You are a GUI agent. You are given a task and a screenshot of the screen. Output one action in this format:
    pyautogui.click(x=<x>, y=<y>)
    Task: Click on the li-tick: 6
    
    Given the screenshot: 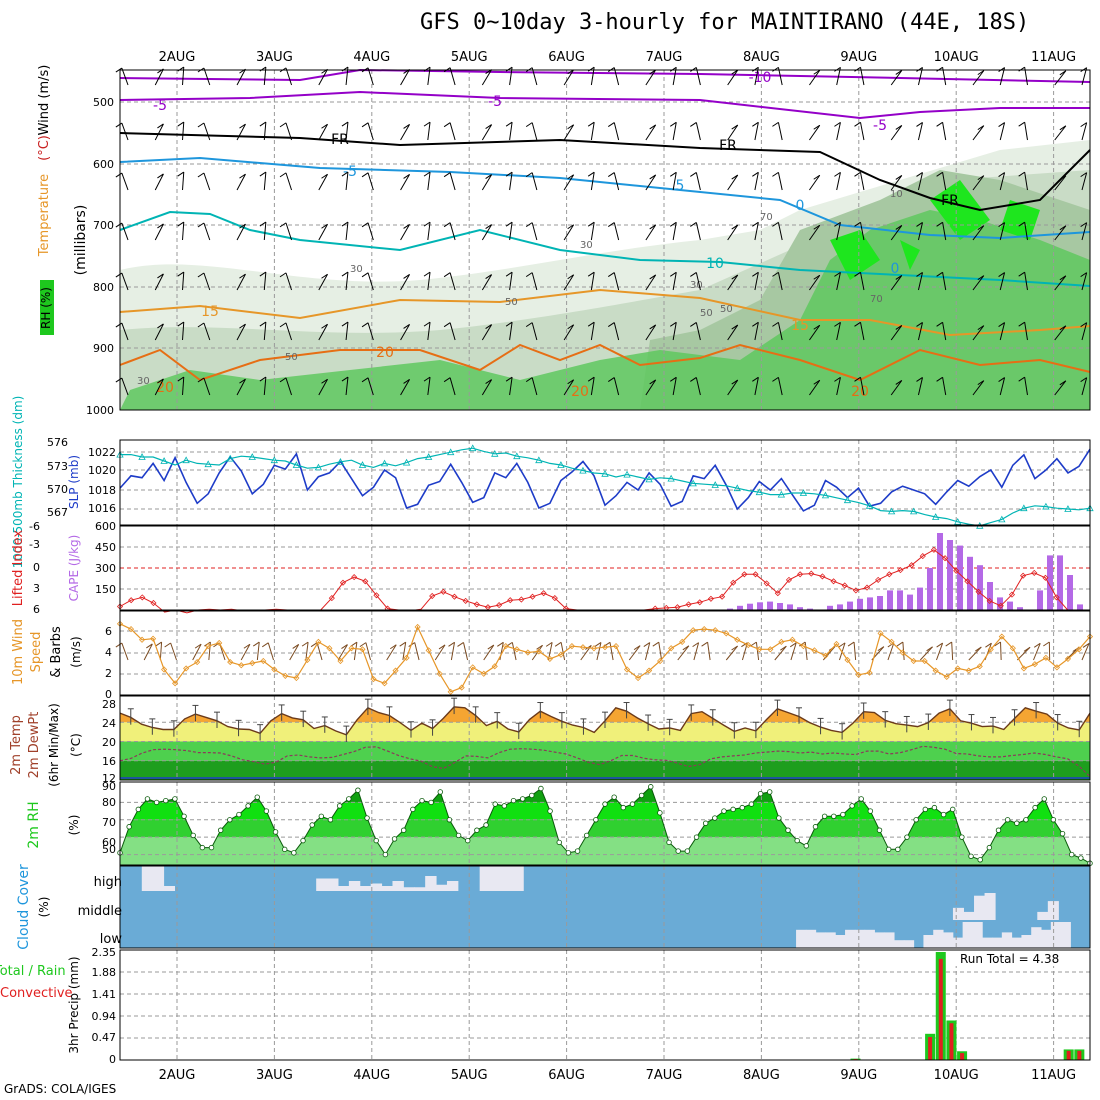 What is the action you would take?
    pyautogui.click(x=36, y=609)
    